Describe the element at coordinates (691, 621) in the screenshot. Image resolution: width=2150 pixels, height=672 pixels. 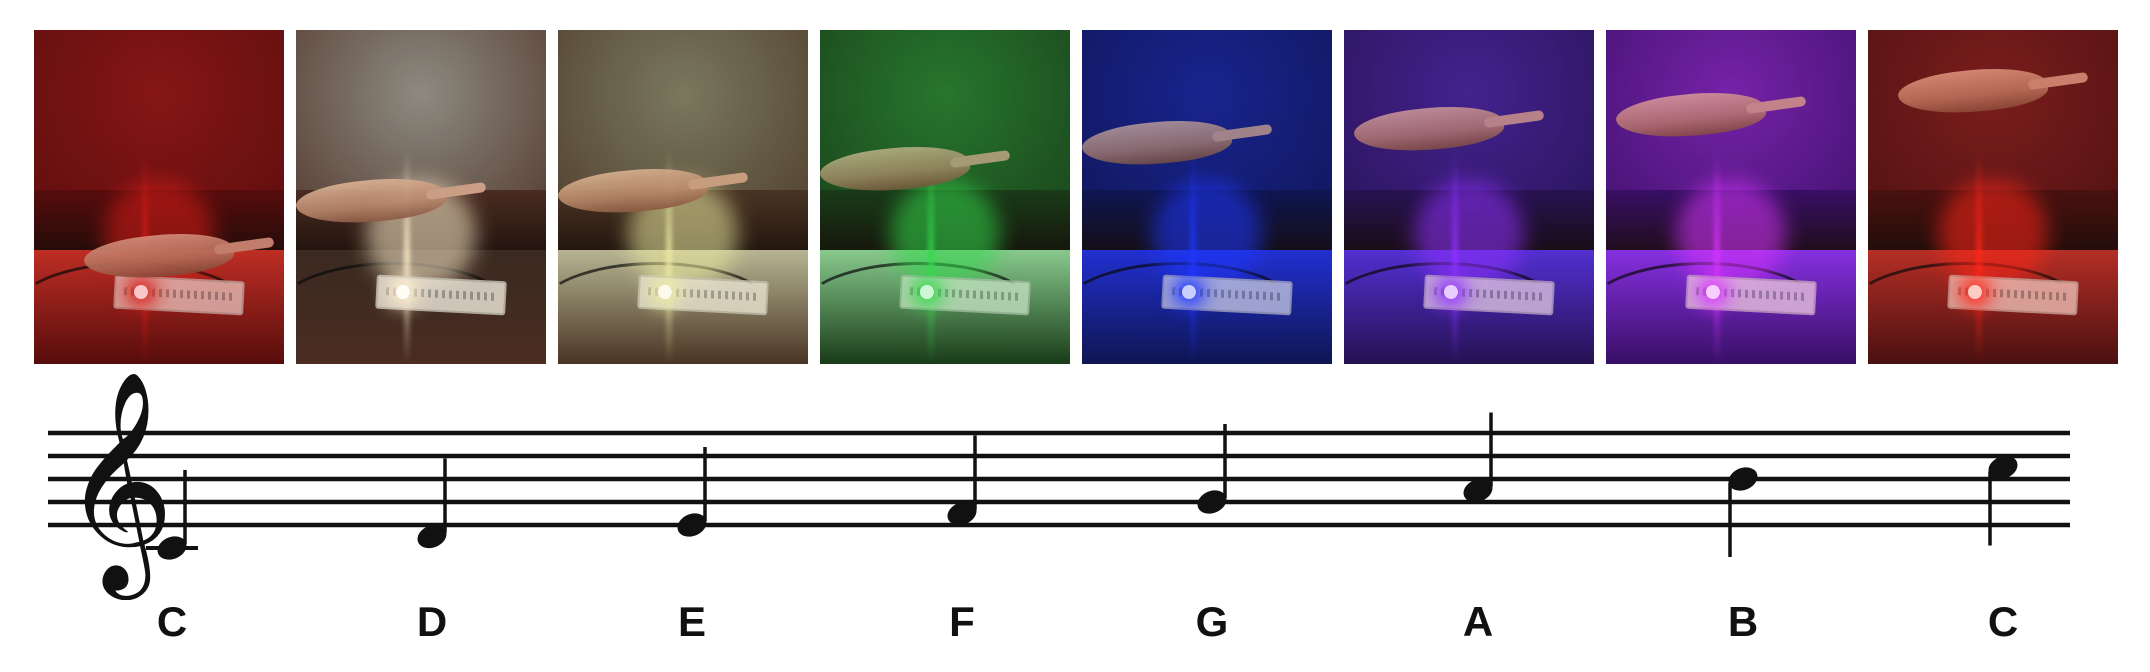
I see `note-label-e: E` at that location.